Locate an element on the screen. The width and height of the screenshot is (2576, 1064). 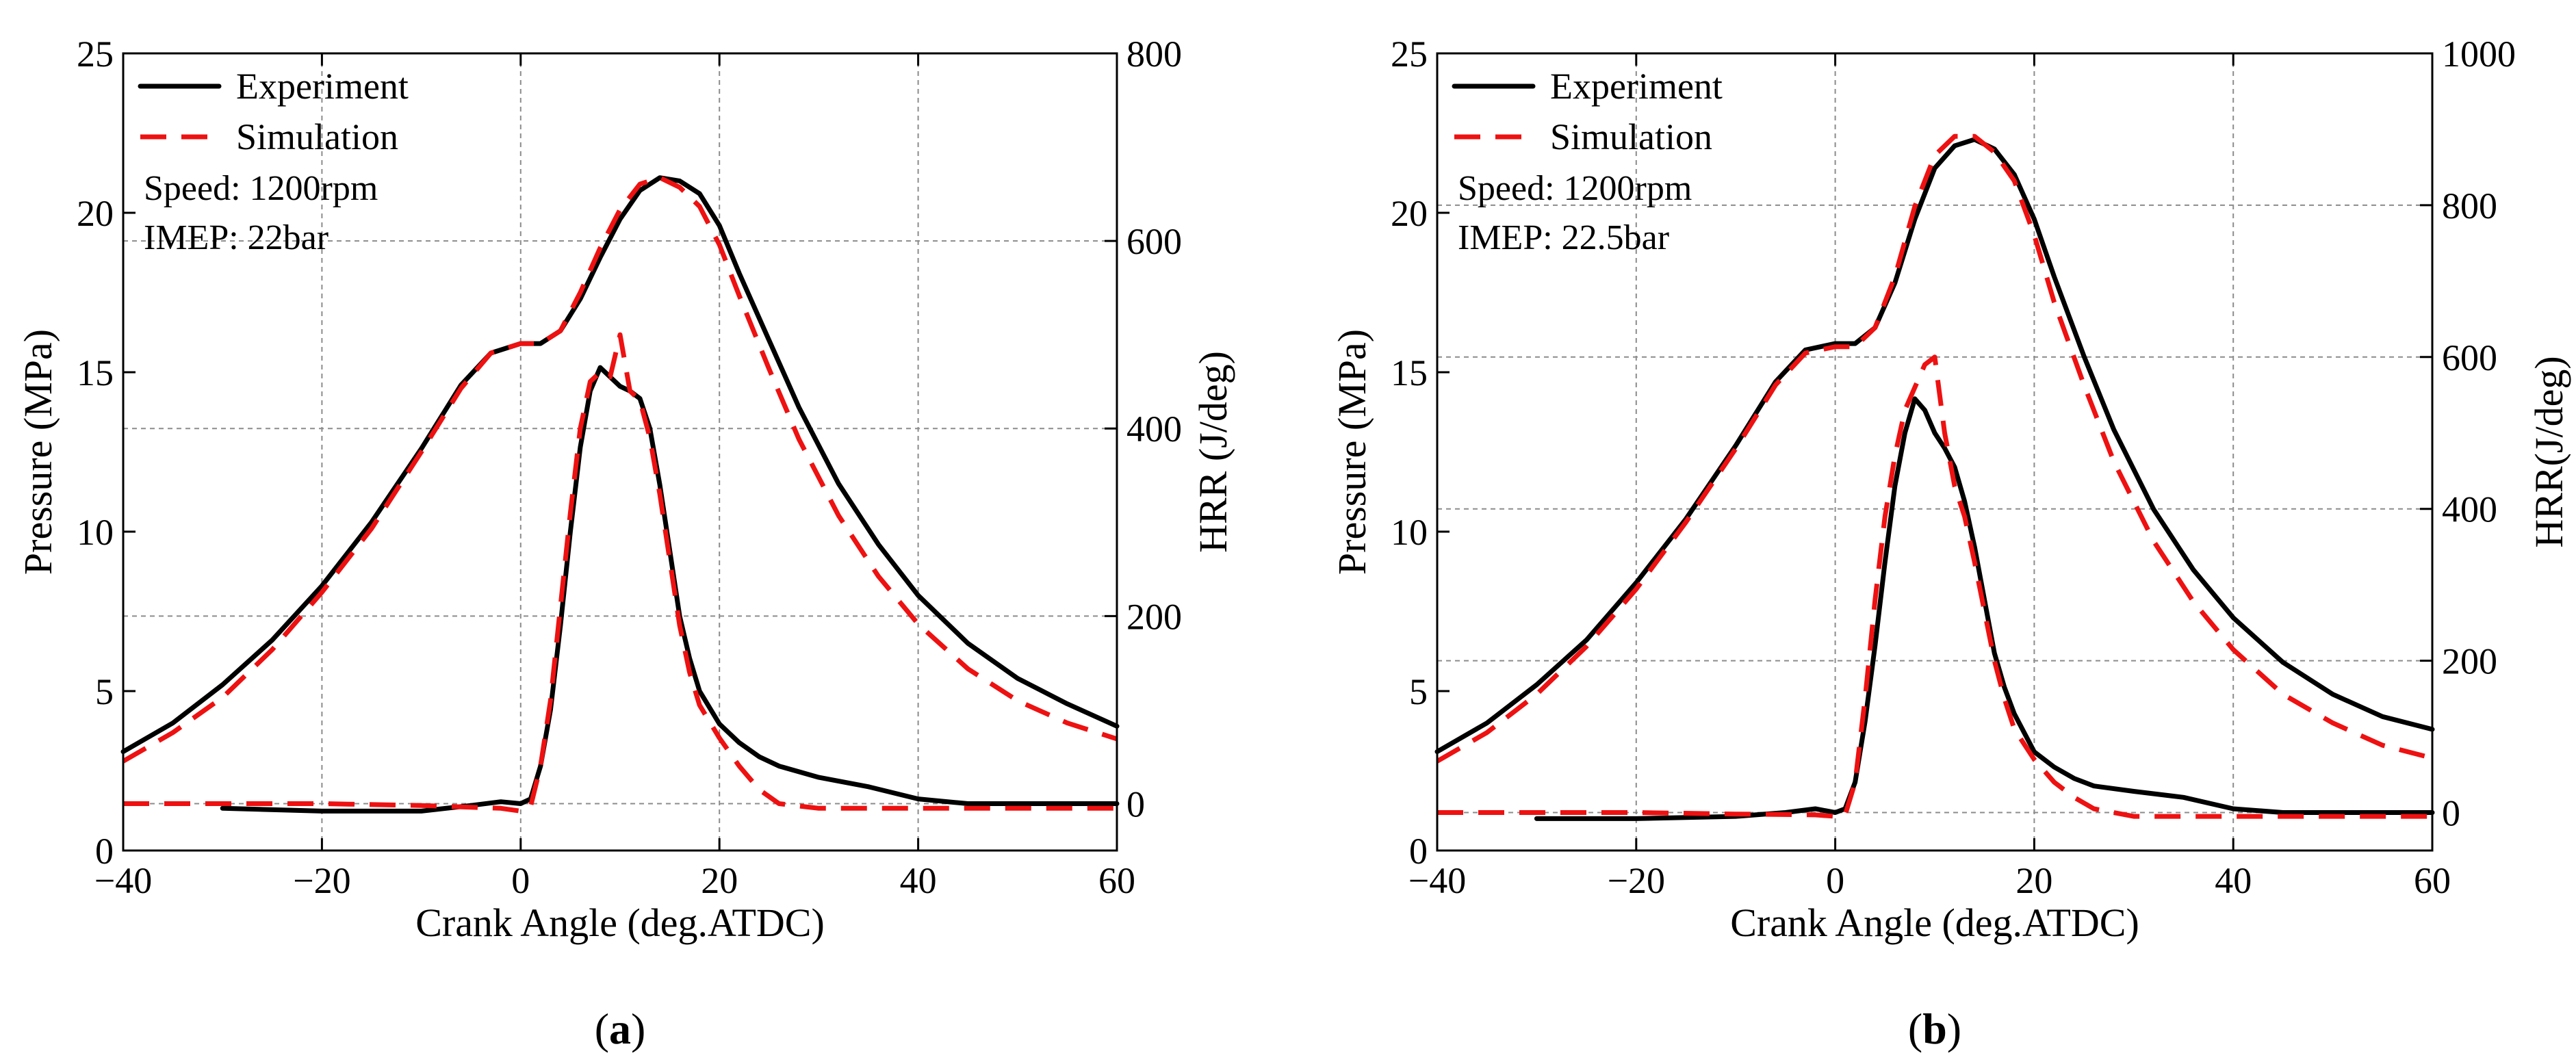
annotation-imep: IMEP: 22.5bar is located at coordinates (1563, 237).